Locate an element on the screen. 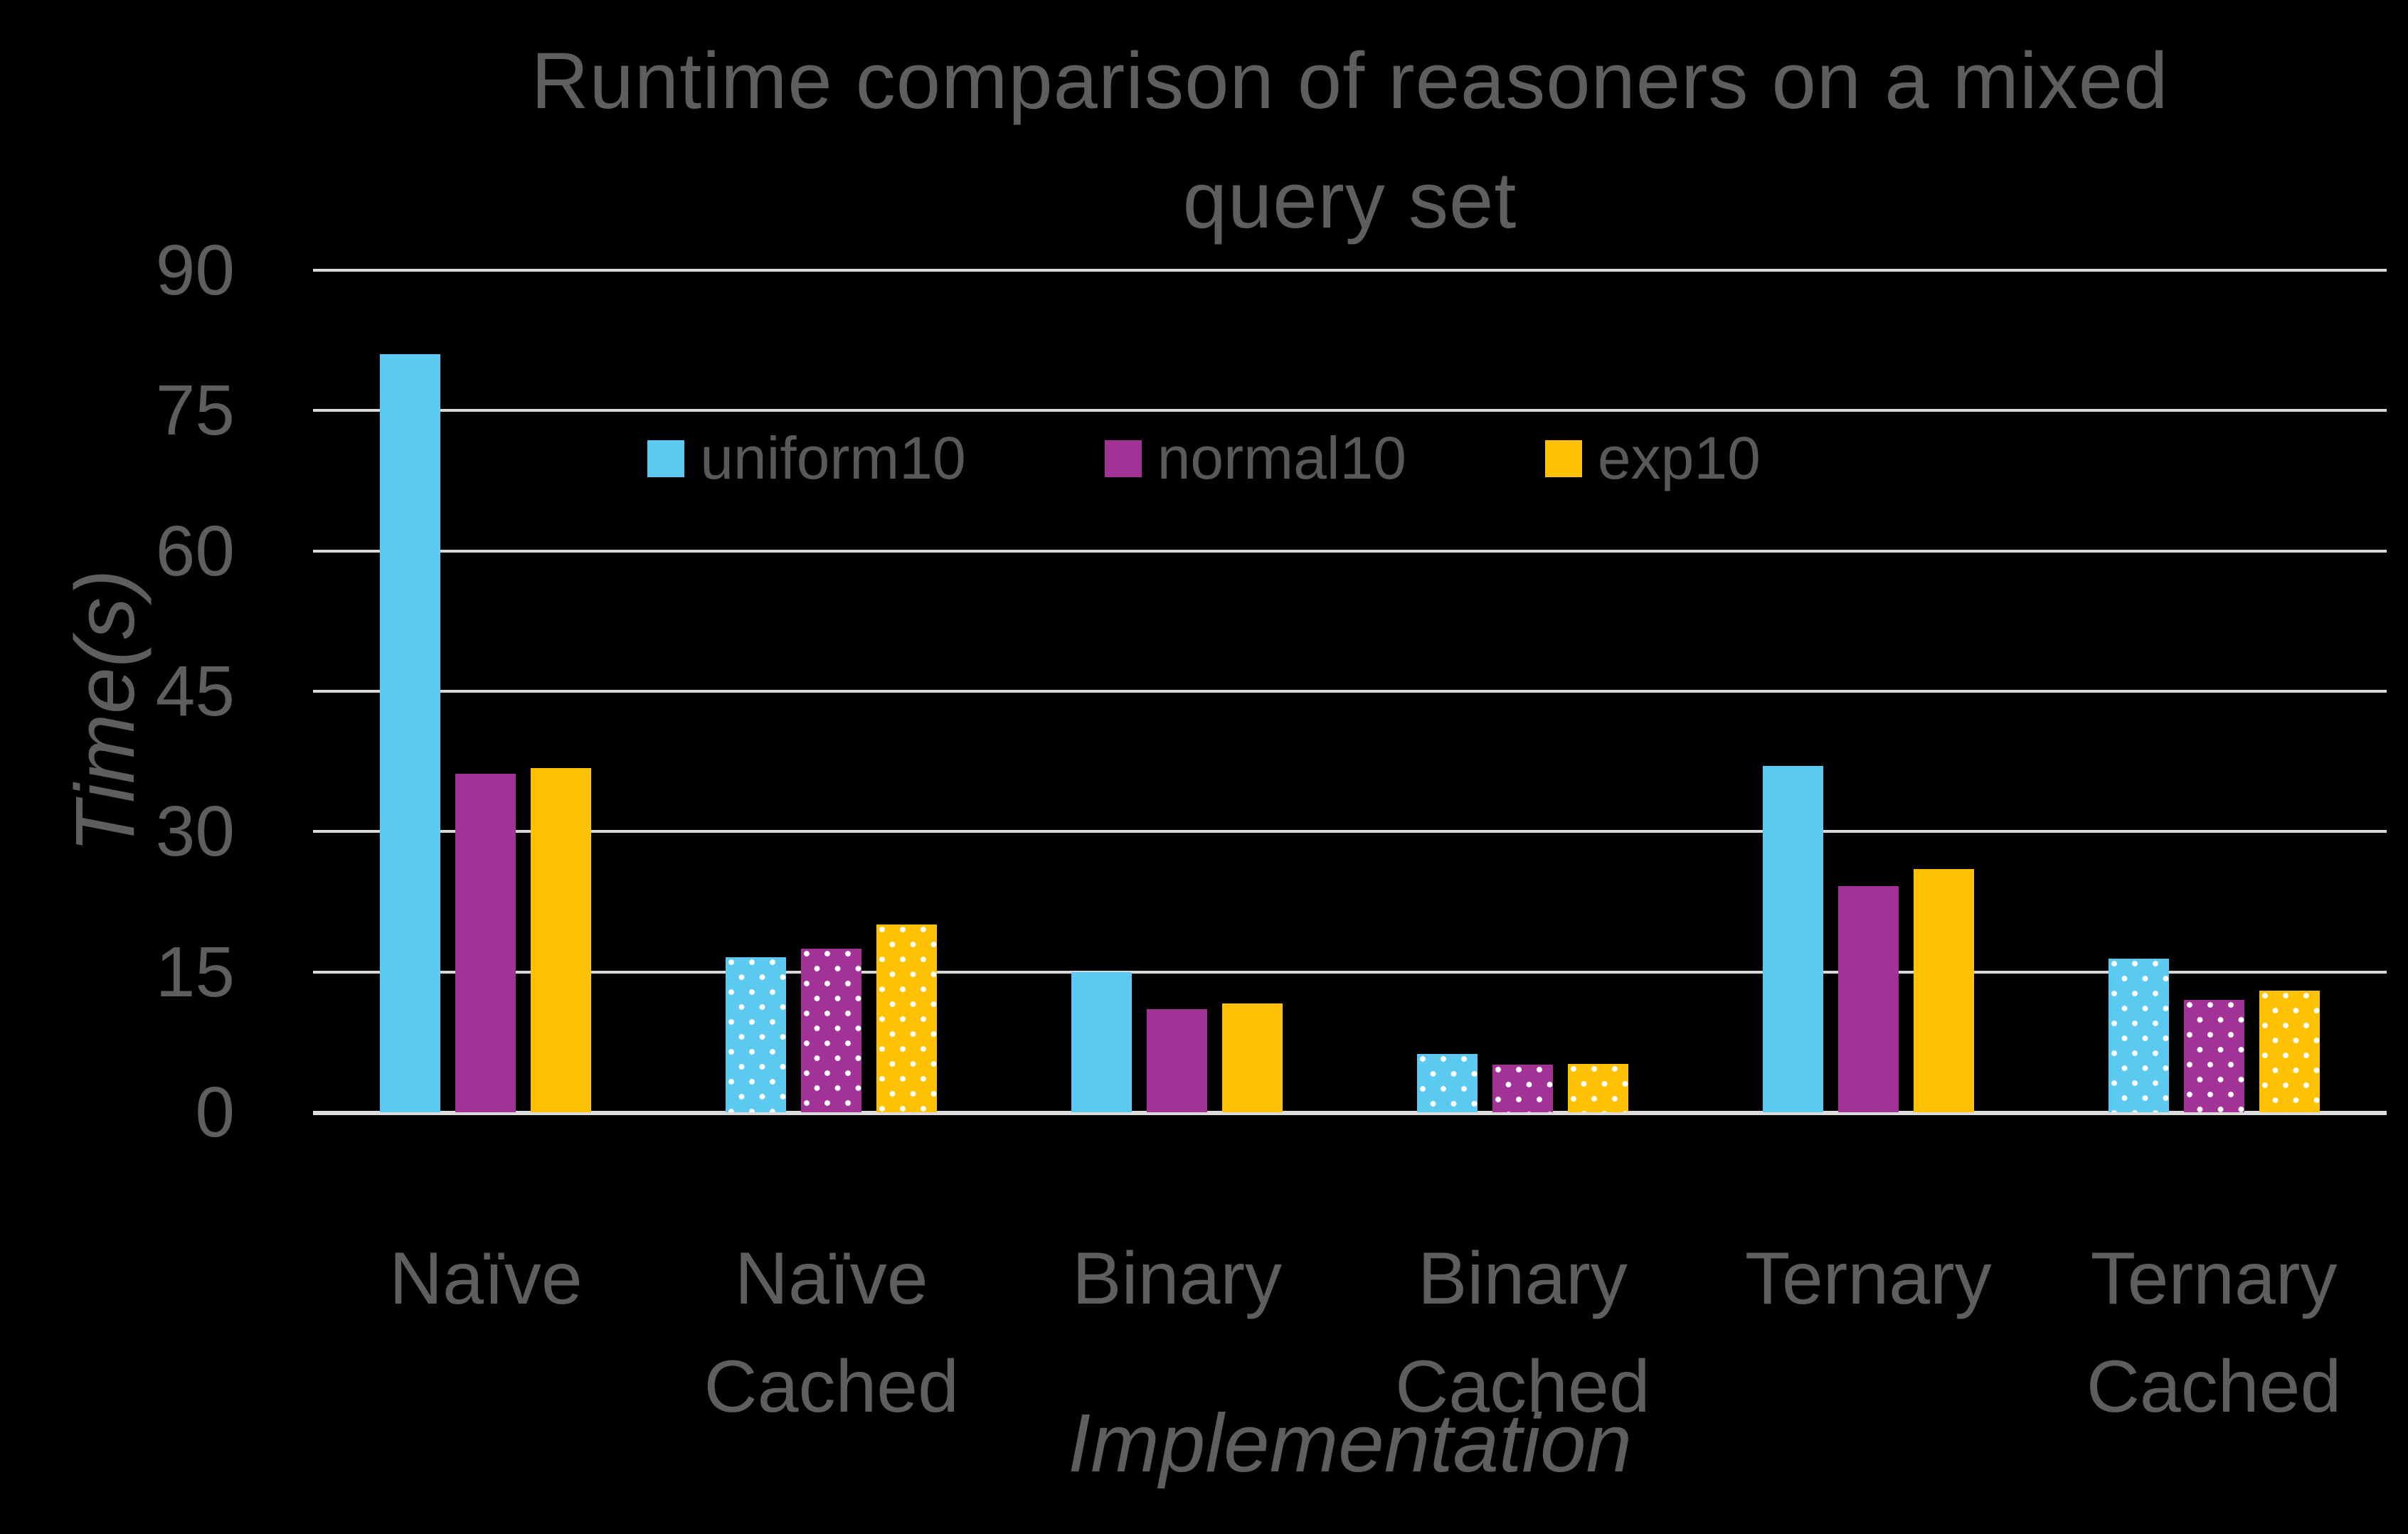  y-tick-label: 0 is located at coordinates (215, 1112).